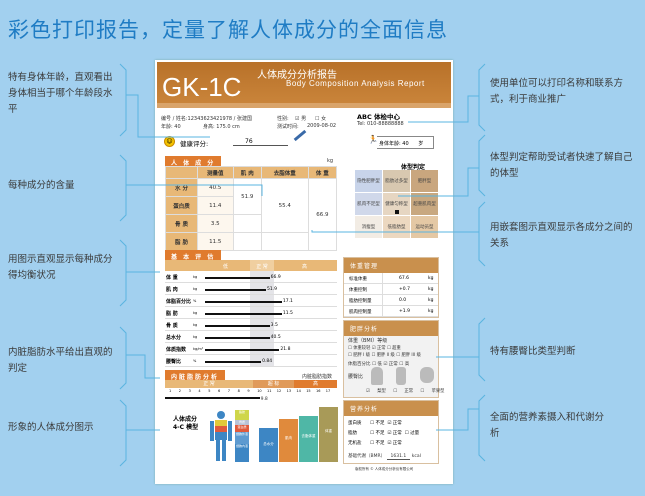 This screenshot has height=496, width=645. What do you see at coordinates (242, 428) in the screenshot?
I see `stack-segment: 蛋白质` at bounding box center [242, 428].